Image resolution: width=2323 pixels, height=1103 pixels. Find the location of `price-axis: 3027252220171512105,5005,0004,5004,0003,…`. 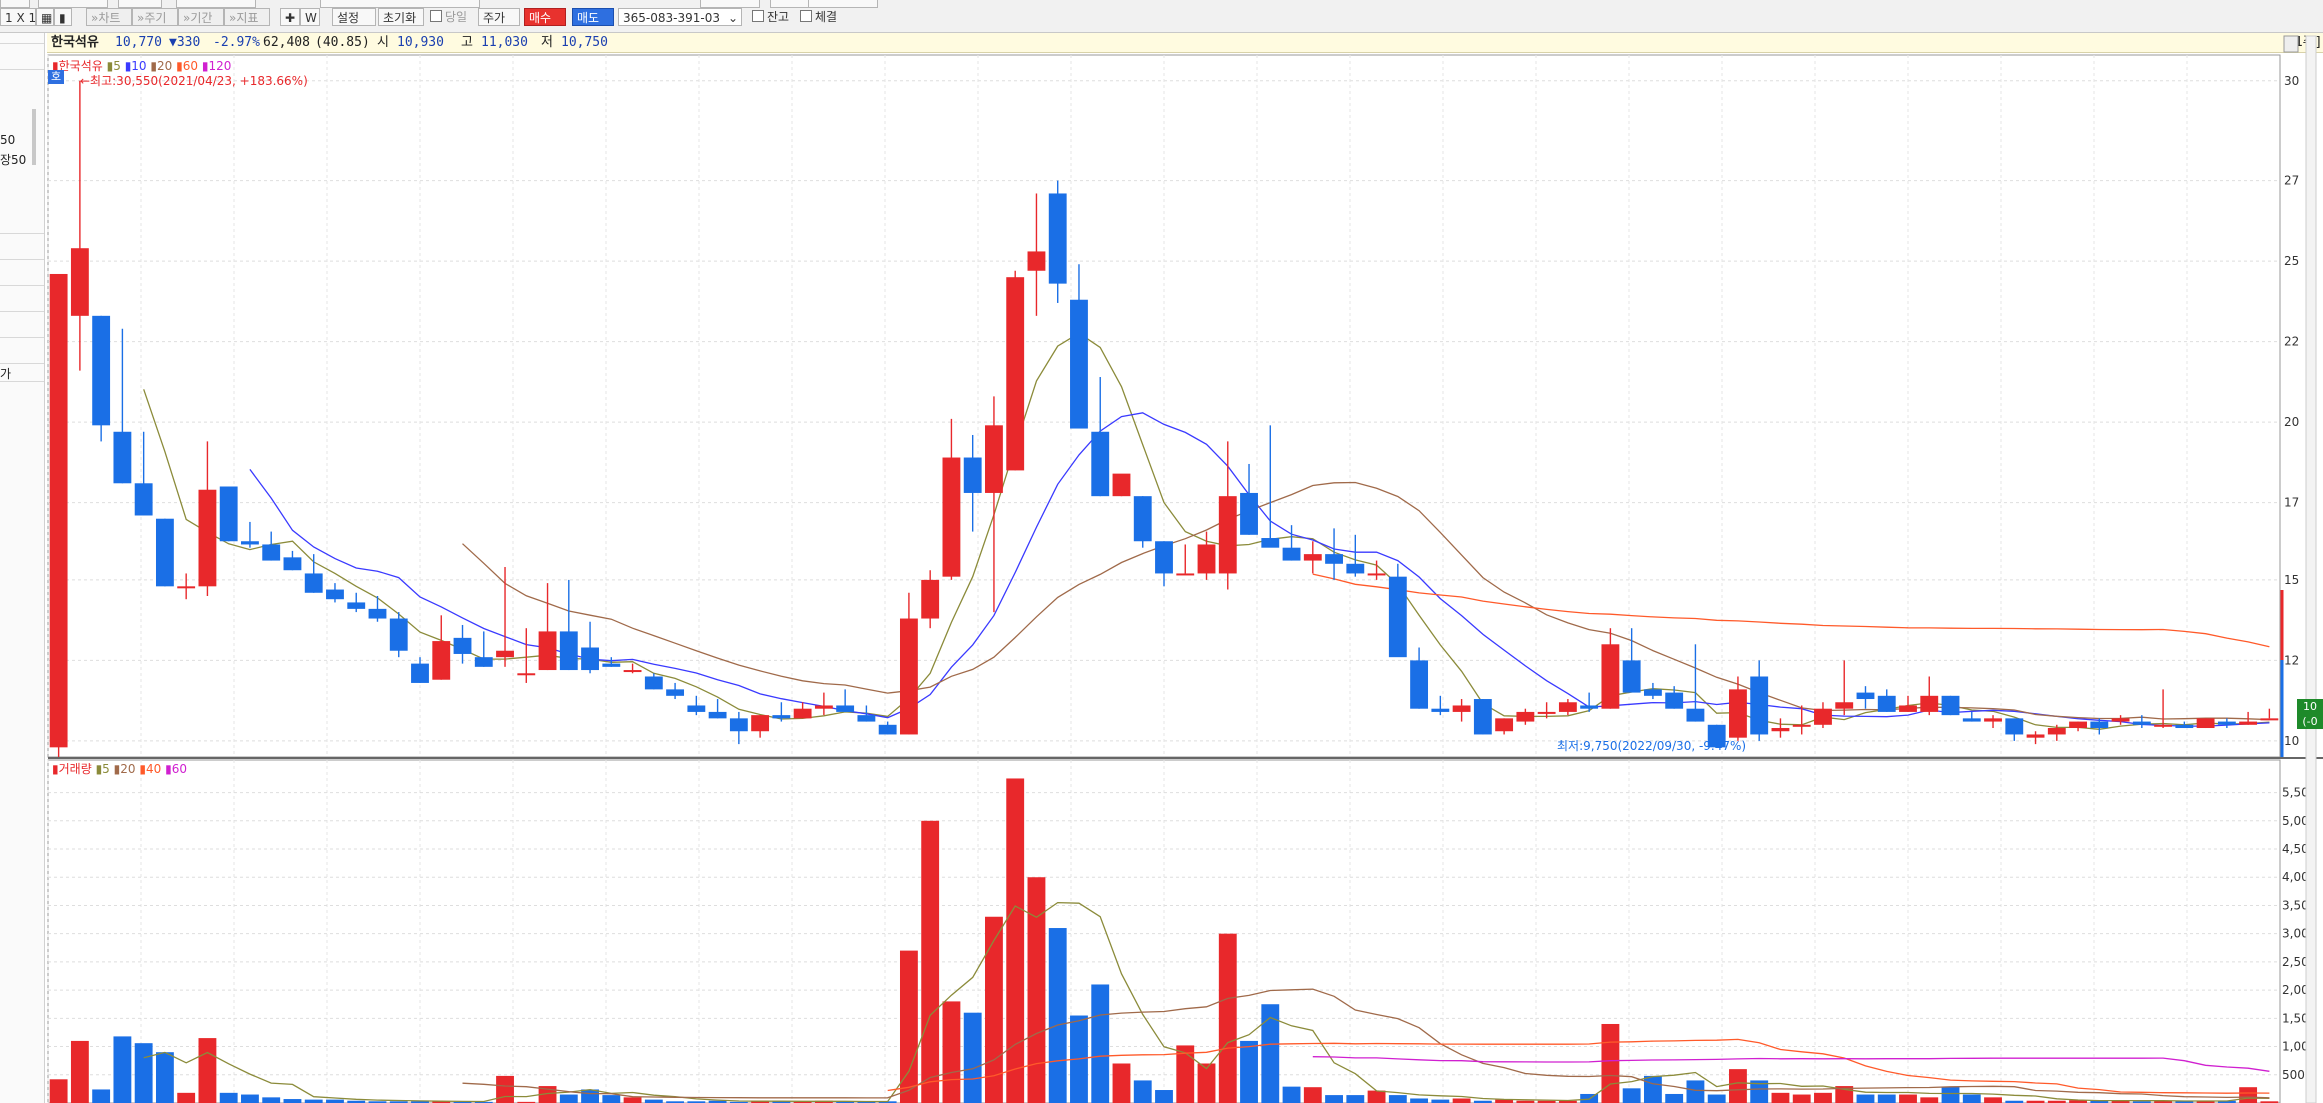

price-axis: 3027252220171512105,5005,0004,5004,0003,… is located at coordinates (2298, 569).